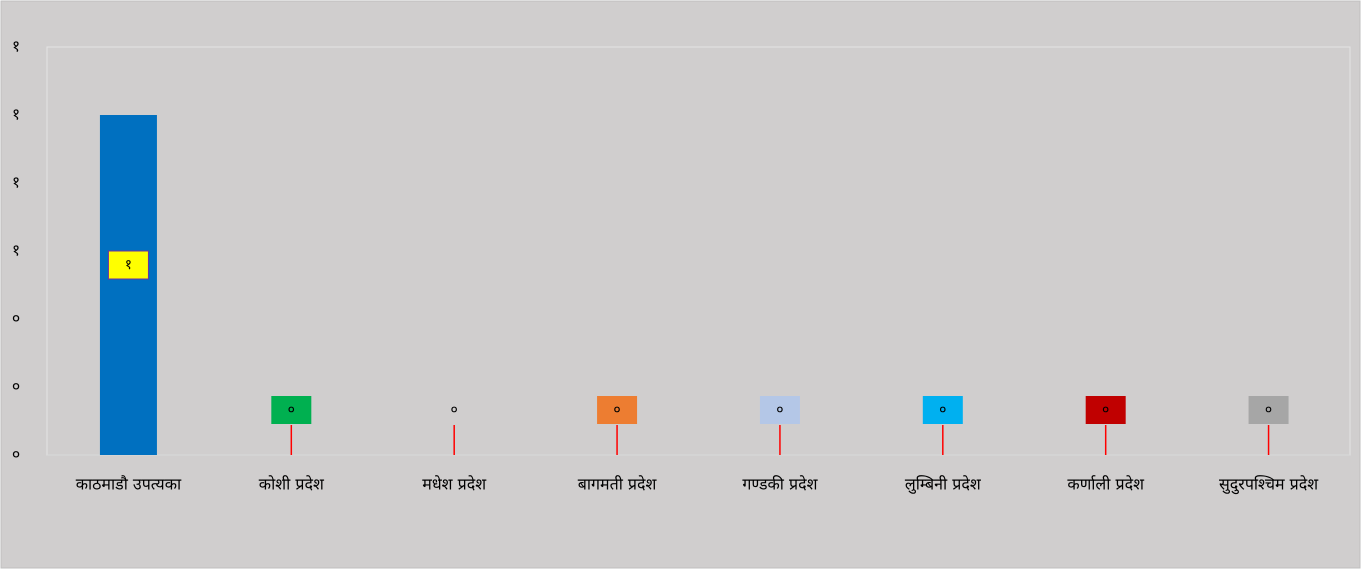 This screenshot has height=569, width=1361. Describe the element at coordinates (128, 285) in the screenshot. I see `bar` at that location.